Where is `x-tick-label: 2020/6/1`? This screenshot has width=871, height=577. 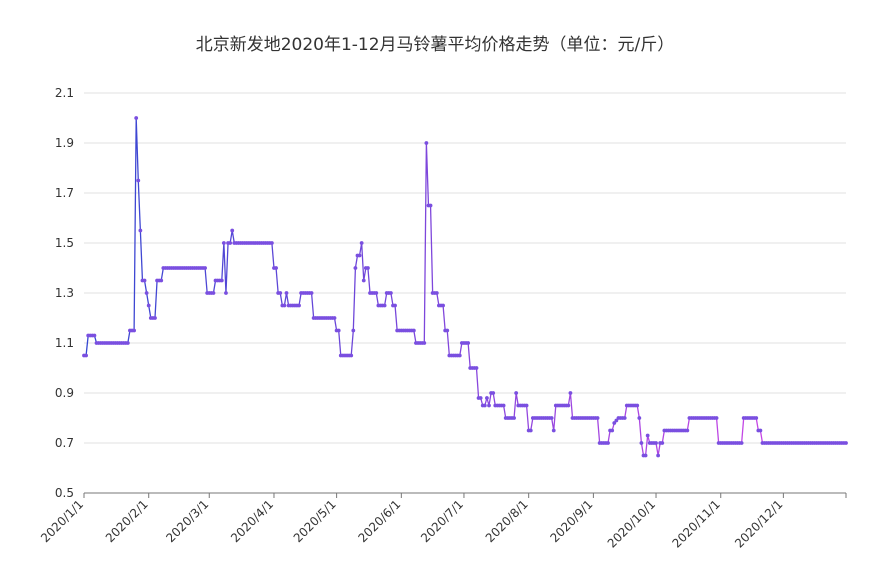
x-tick-label: 2020/6/1 is located at coordinates (379, 521).